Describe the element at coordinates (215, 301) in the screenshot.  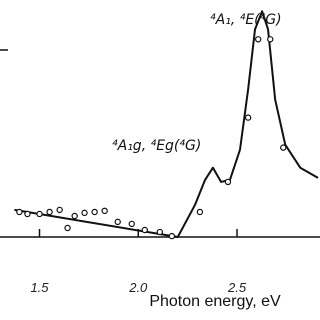
I see `x-axis-label: Photon energy, eV` at that location.